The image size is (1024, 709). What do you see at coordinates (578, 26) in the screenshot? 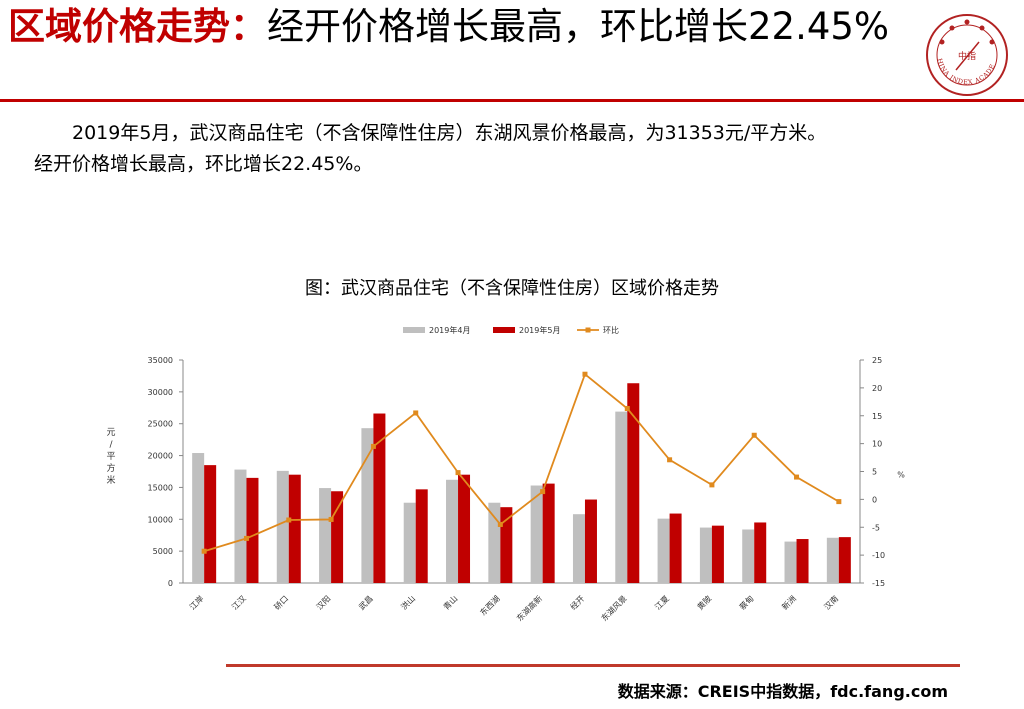
I see `page-title-rest: 经开价格增长最高，环比增长22.45%` at bounding box center [578, 26].